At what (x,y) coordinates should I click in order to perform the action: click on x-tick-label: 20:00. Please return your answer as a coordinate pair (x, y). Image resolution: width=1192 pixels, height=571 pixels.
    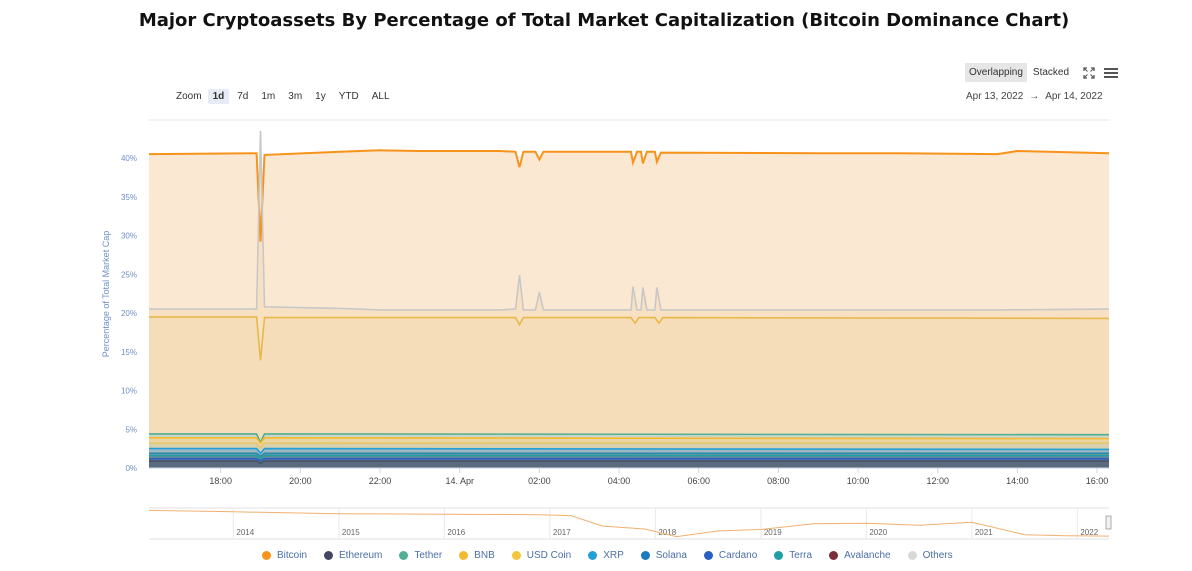
    Looking at the image, I should click on (300, 481).